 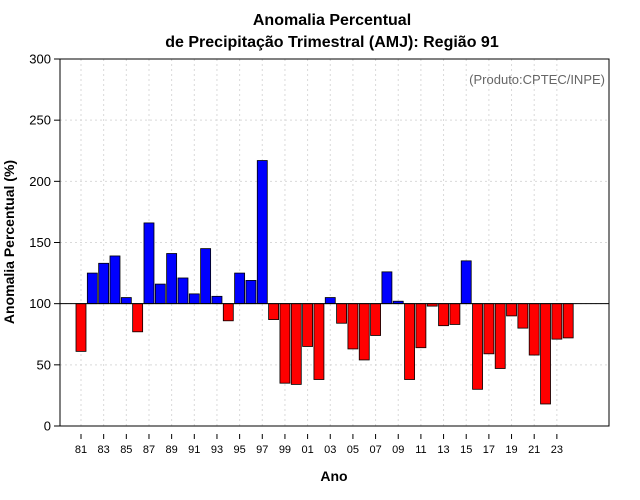 I want to click on x-tick-label: 15, so click(x=466, y=450).